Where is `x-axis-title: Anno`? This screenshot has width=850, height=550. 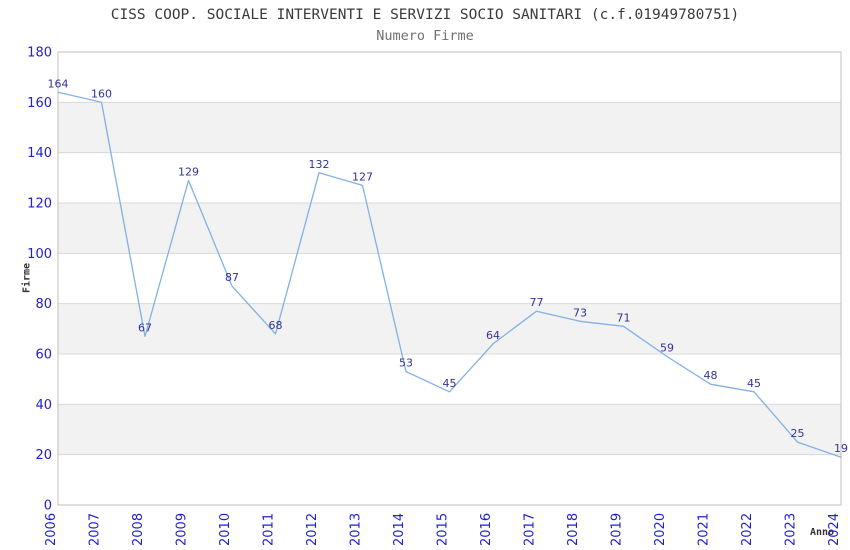
x-axis-title: Anno is located at coordinates (822, 532).